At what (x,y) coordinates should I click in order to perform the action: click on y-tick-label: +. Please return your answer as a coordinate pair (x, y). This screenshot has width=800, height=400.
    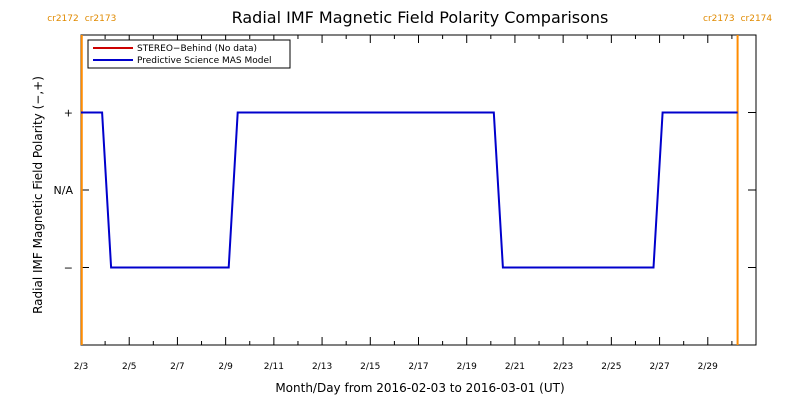
    Looking at the image, I should click on (68, 113).